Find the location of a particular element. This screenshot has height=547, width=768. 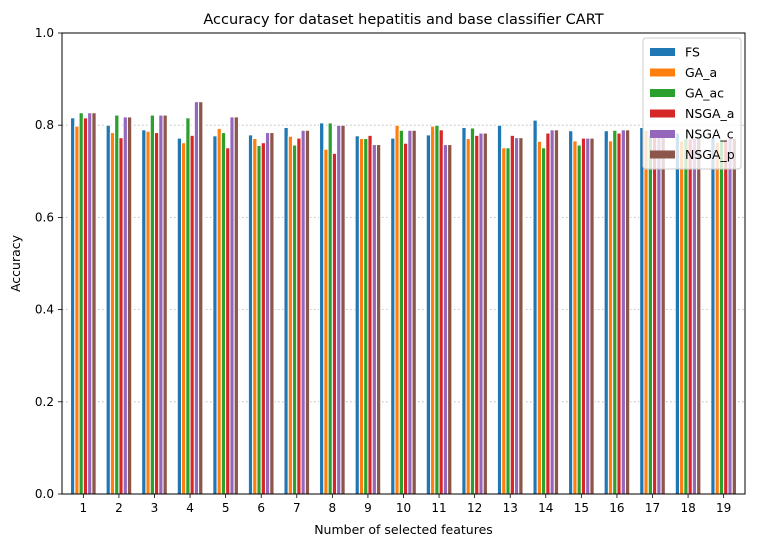

y-tick-label: 0.2 is located at coordinates (44, 402).